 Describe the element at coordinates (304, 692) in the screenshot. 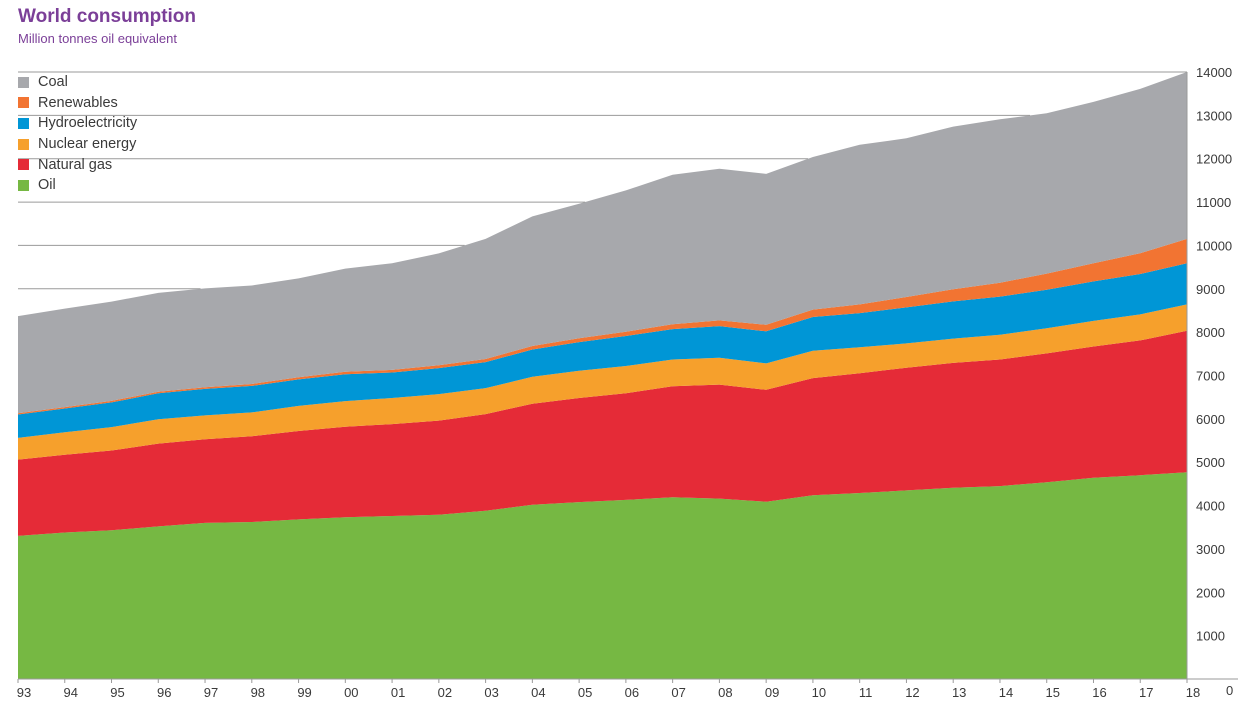

I see `x-tick-label: 99` at that location.